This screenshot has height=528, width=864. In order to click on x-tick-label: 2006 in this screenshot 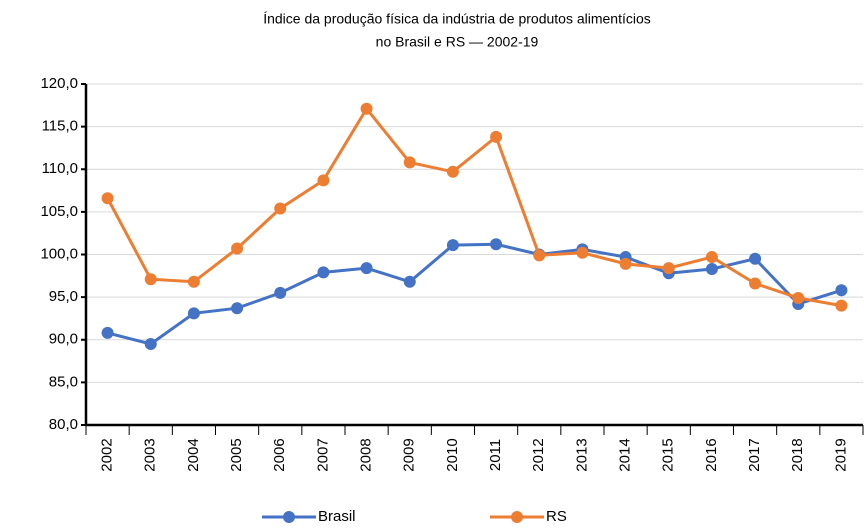, I will do `click(279, 454)`.